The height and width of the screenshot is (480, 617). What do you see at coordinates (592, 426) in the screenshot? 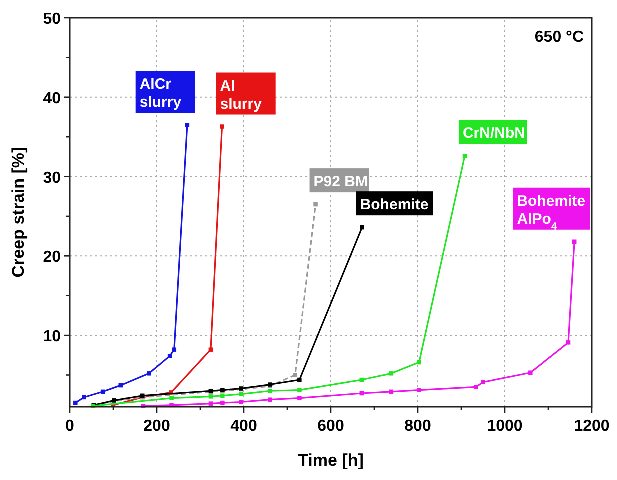
I see `x-tick-label: 1200` at bounding box center [592, 426].